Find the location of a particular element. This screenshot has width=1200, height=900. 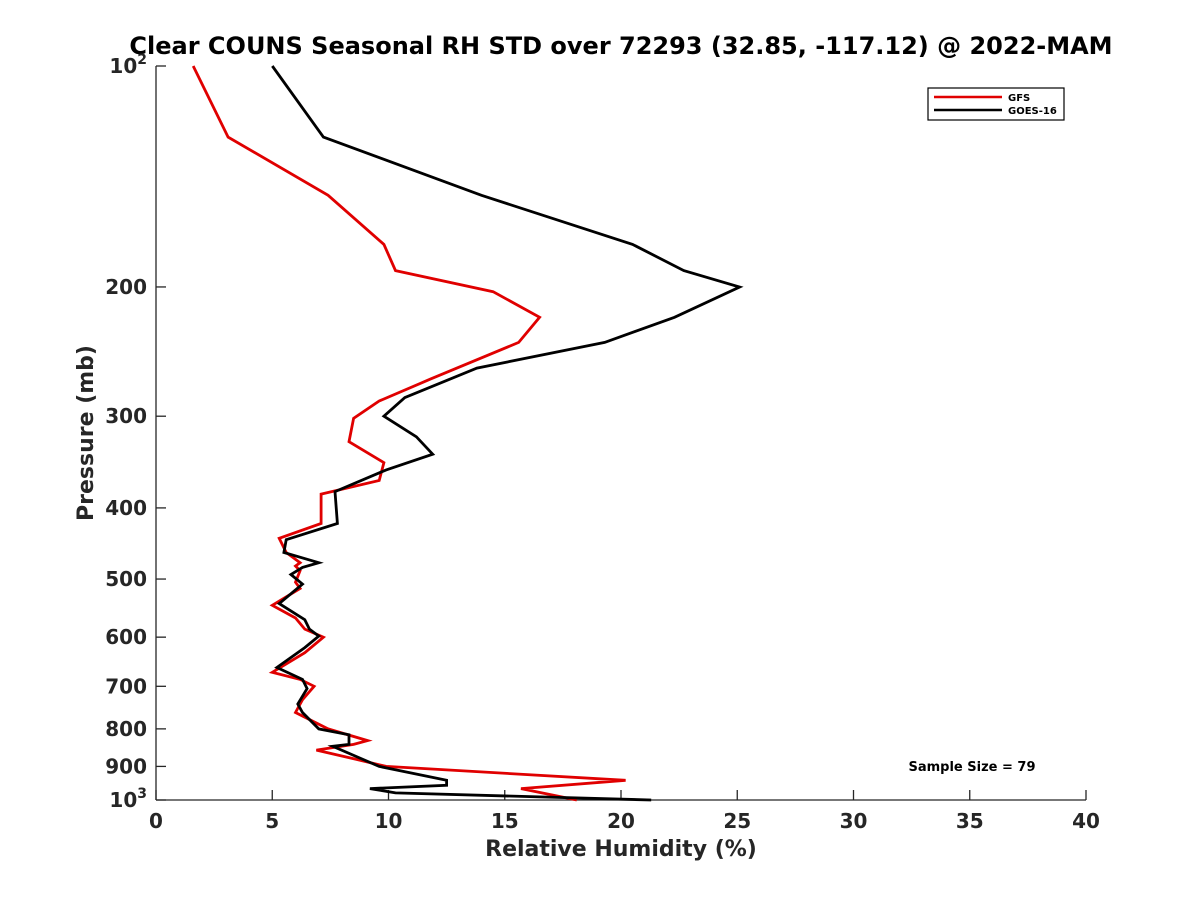

y-tick-label: 700 is located at coordinates (126, 686).